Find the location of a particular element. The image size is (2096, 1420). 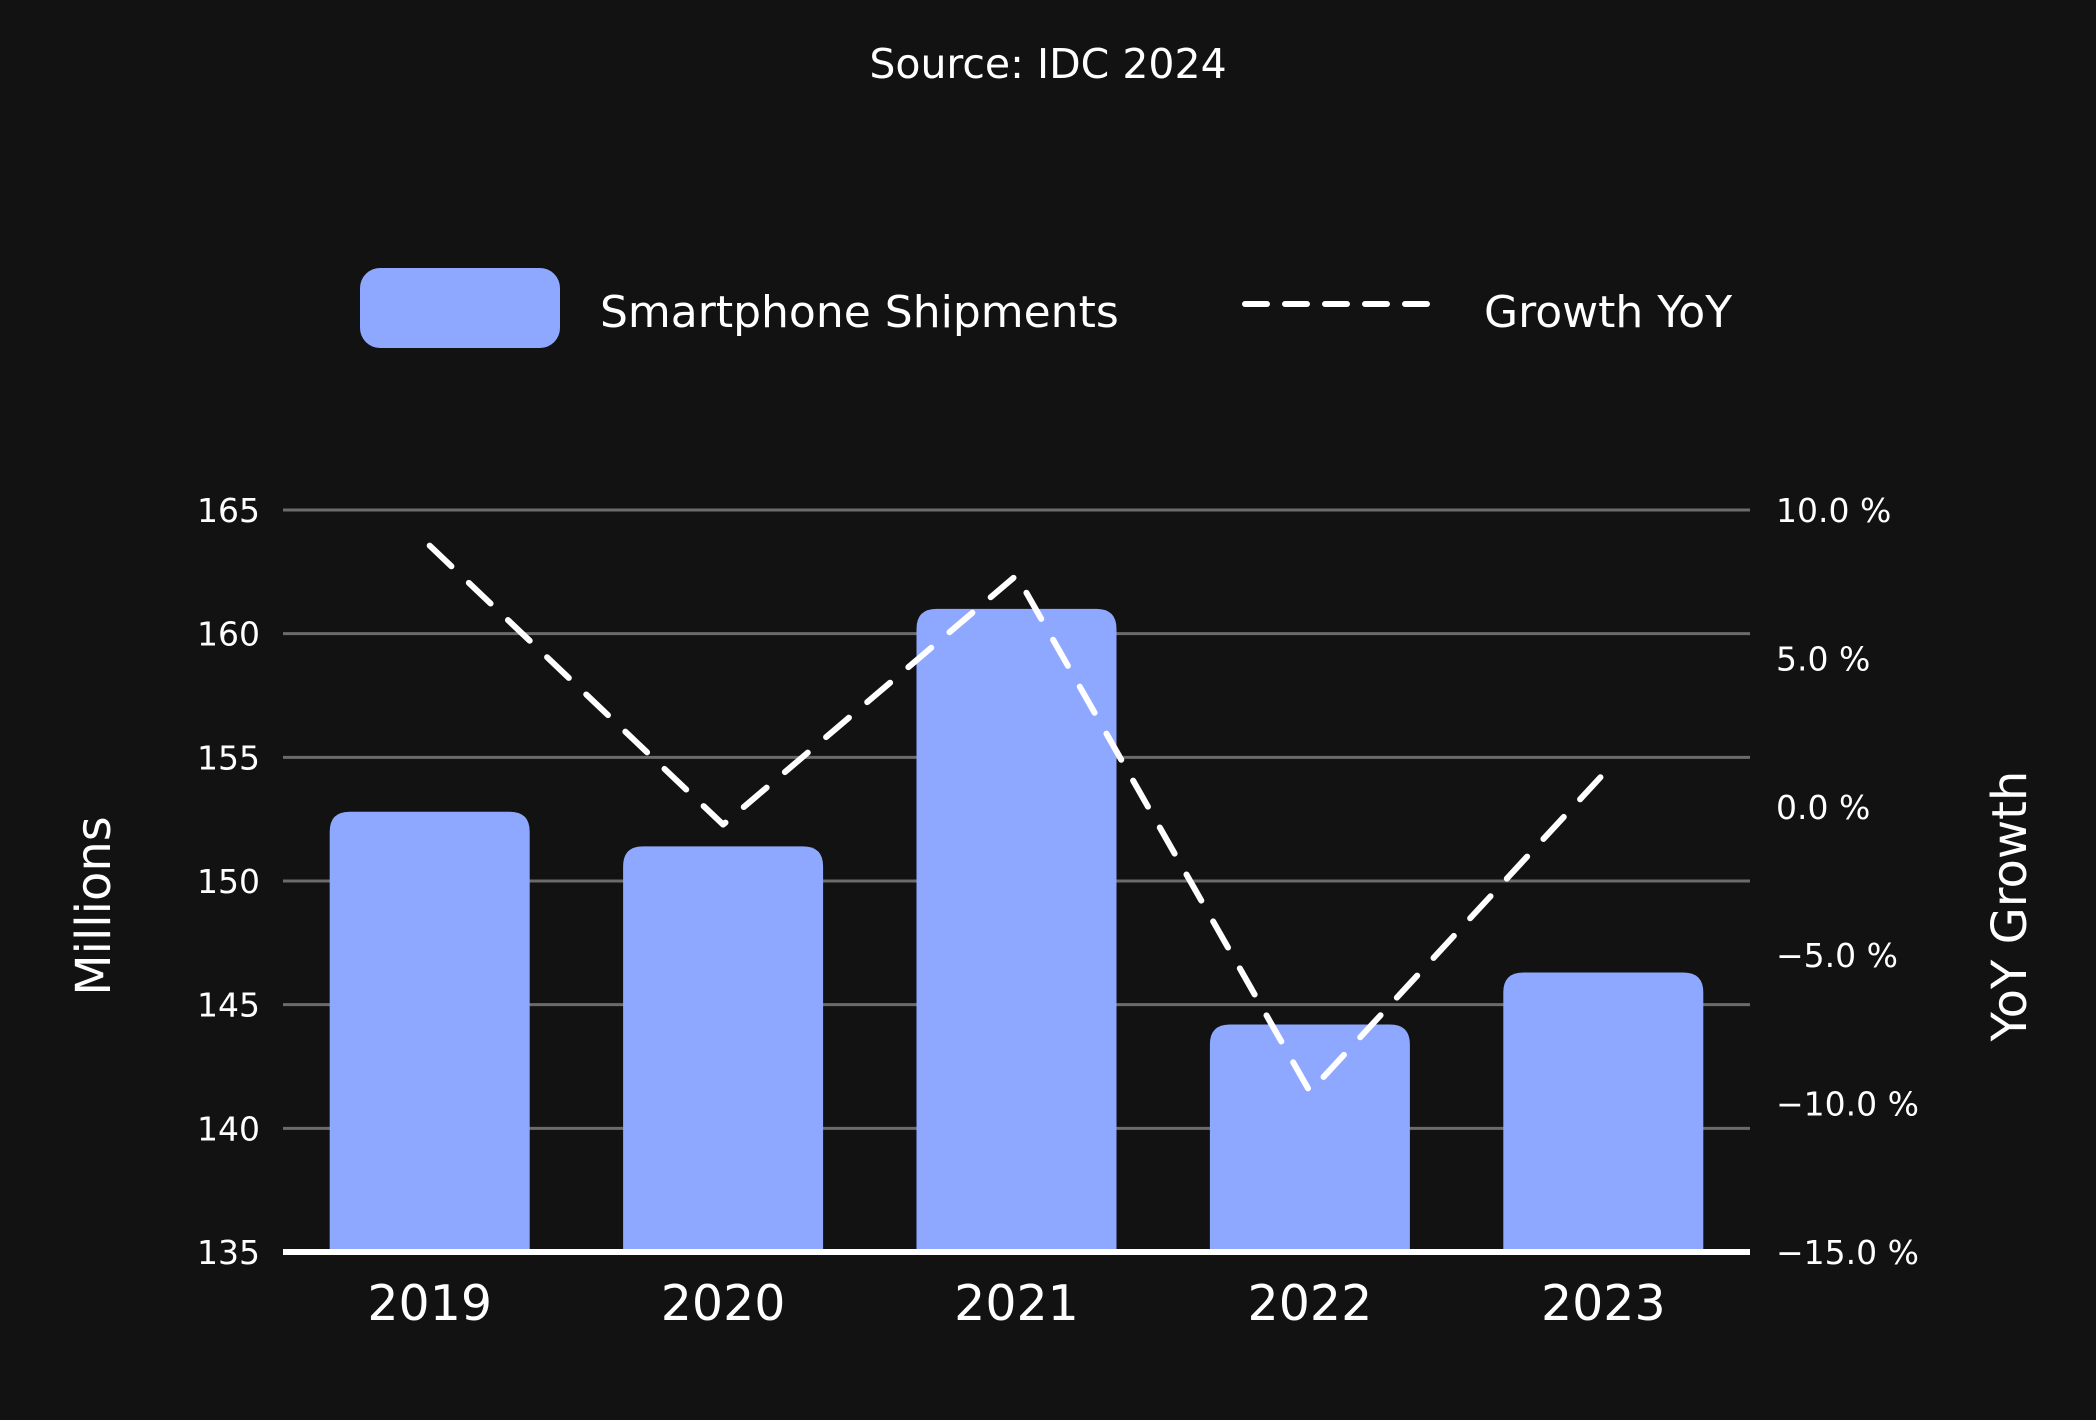

left-axis-ticks: 165 160 155 150 145 140 135 is located at coordinates (228, 881).